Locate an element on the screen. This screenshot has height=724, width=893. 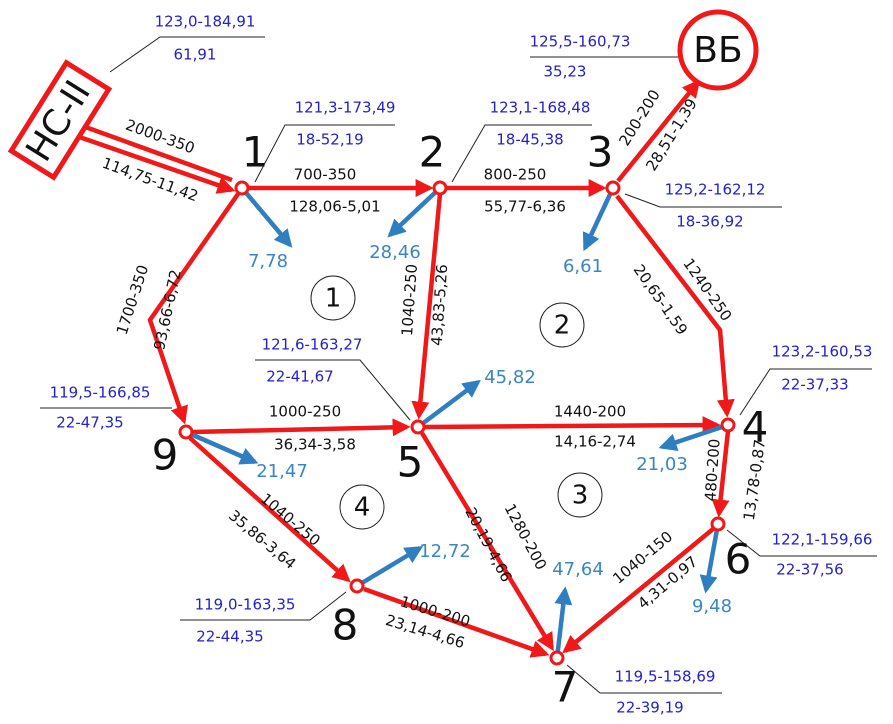
node-label: 3 is located at coordinates (600, 152).